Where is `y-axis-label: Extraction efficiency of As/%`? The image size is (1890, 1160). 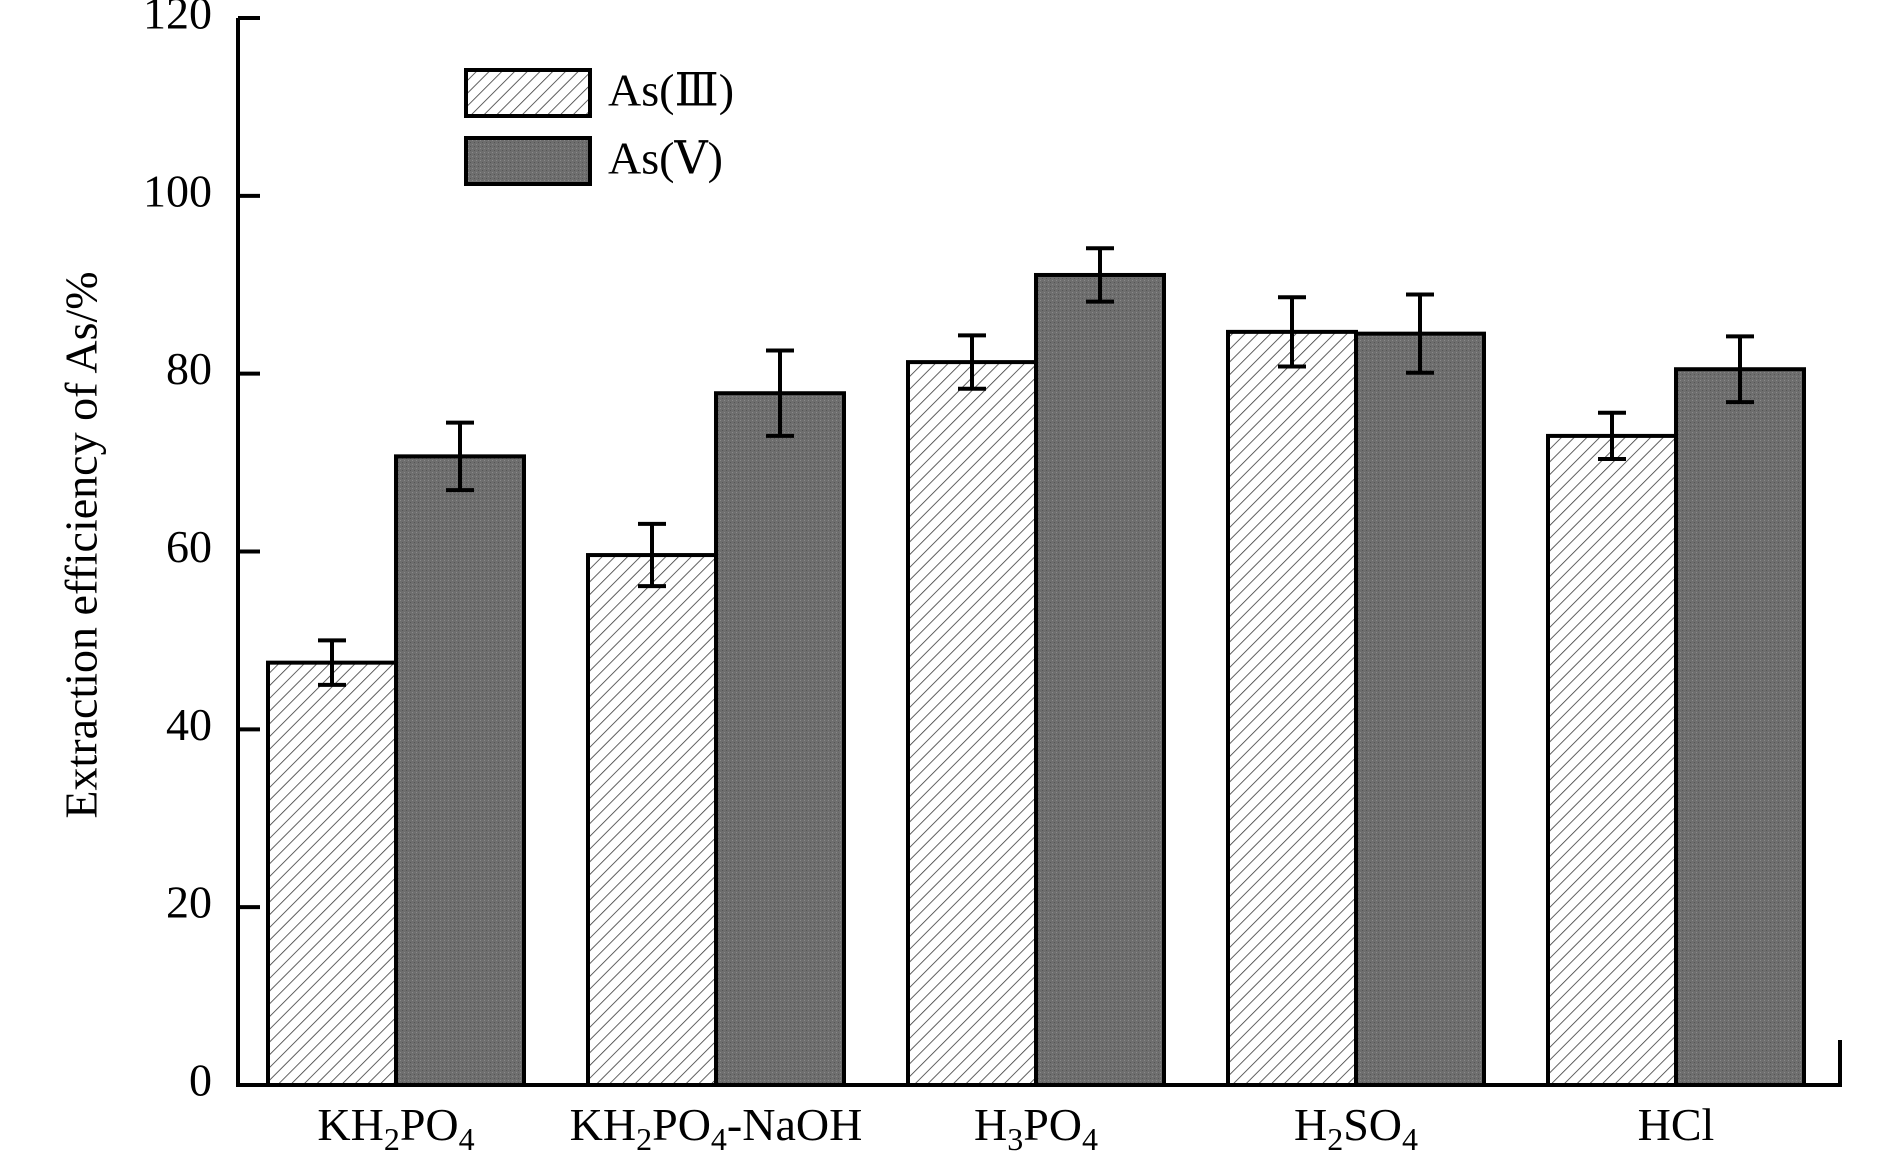
y-axis-label: Extraction efficiency of As/% is located at coordinates (81, 544).